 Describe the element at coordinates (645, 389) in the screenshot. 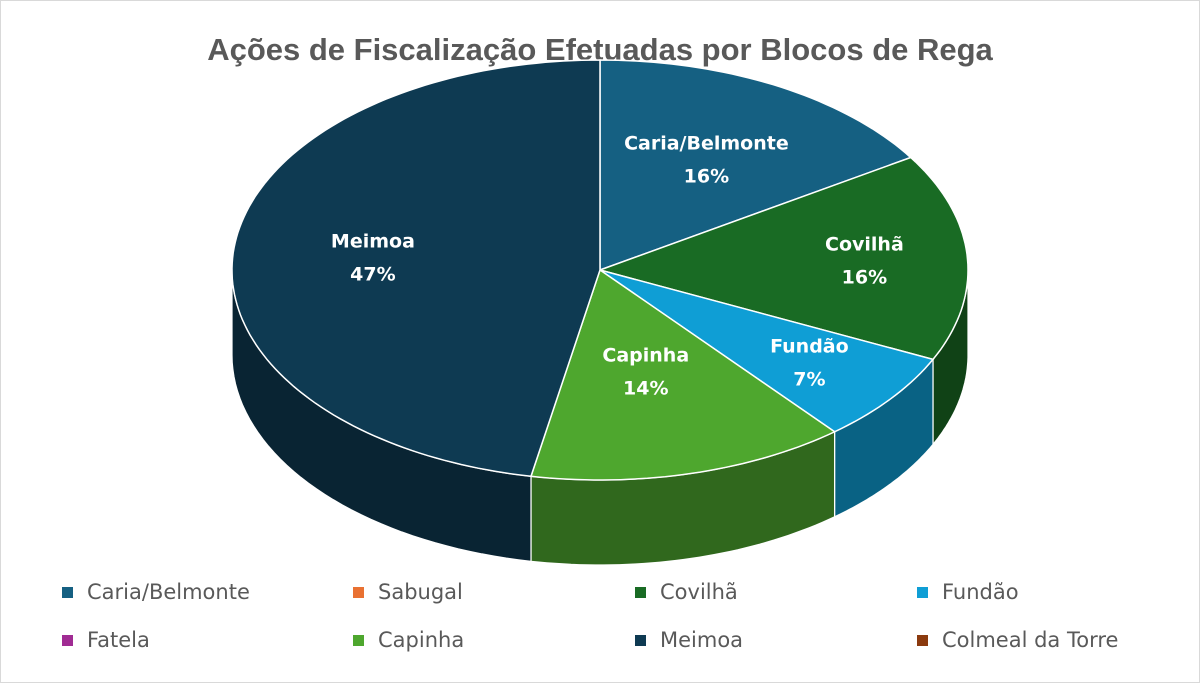

I see `data-label-value-capinha: 14%` at that location.